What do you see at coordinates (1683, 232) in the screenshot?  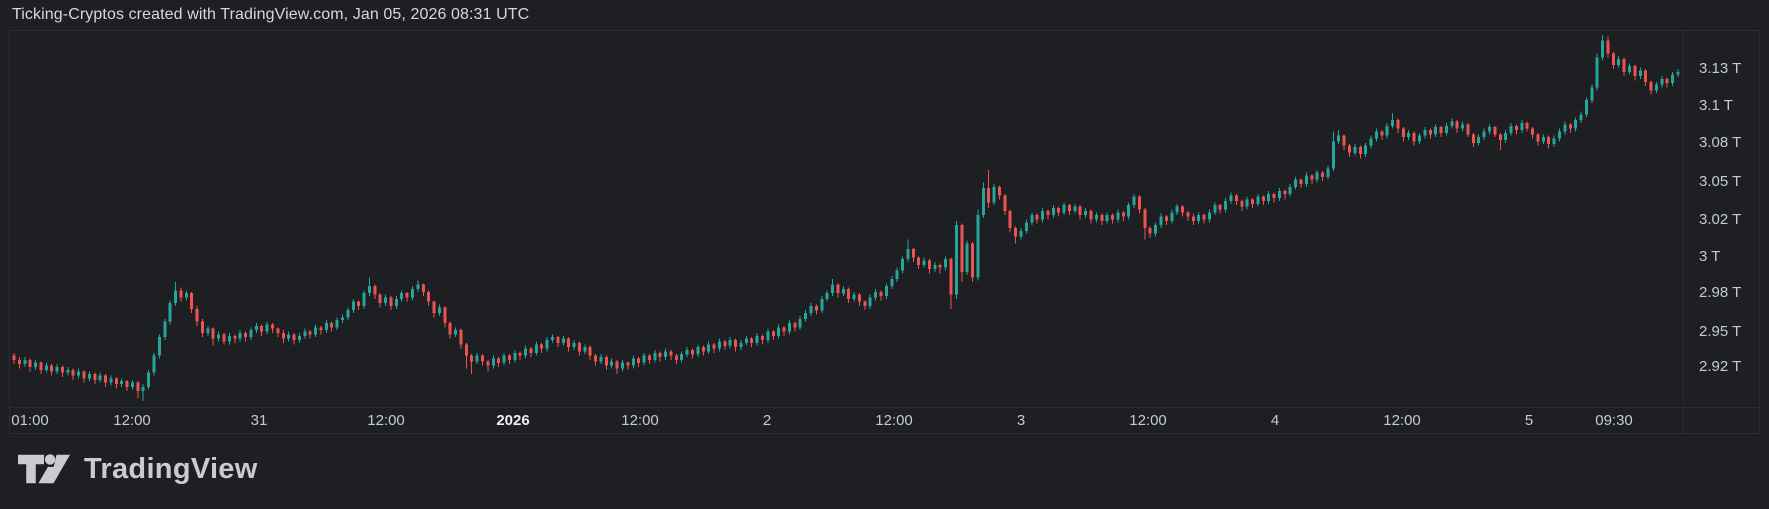 I see `price-axis-separator` at bounding box center [1683, 232].